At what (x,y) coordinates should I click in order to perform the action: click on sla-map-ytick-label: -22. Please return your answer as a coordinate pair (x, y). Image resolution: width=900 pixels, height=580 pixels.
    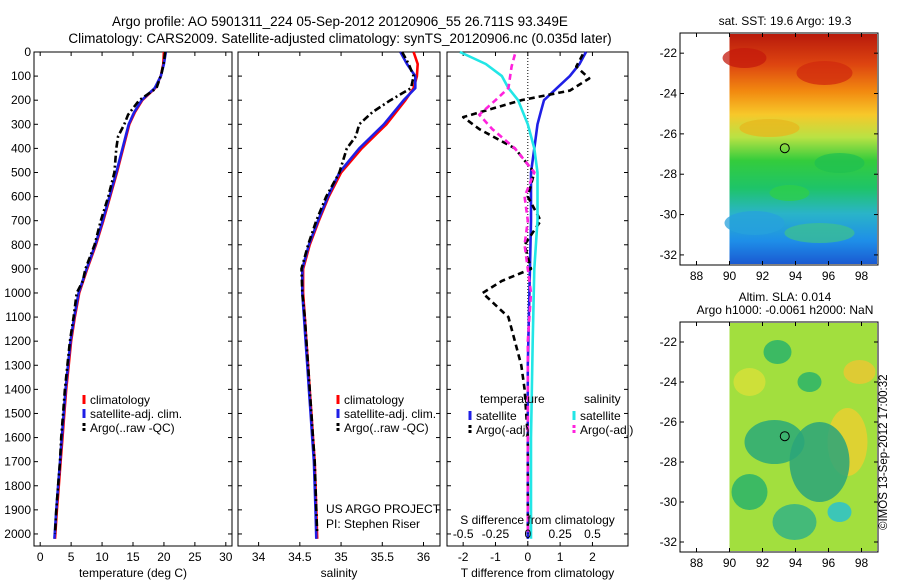
    Looking at the image, I should click on (669, 342).